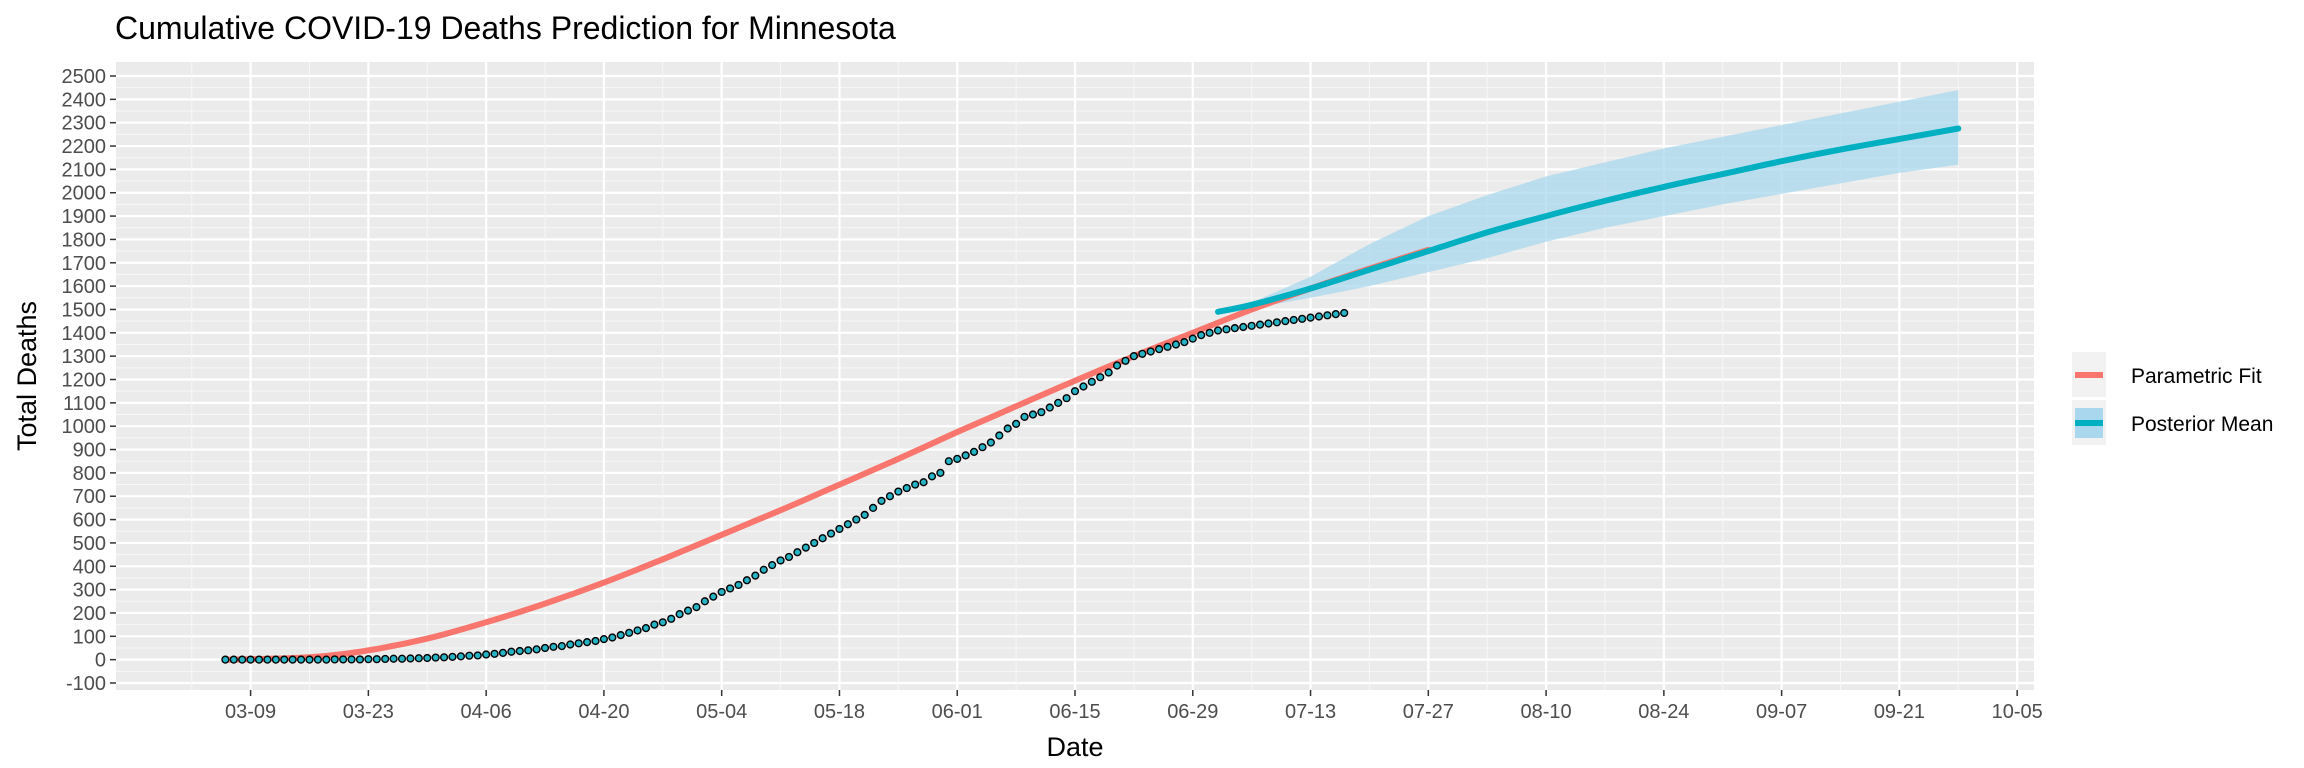 This screenshot has height=768, width=2304. What do you see at coordinates (100, 661) in the screenshot?
I see `y-tick-label: 0` at bounding box center [100, 661].